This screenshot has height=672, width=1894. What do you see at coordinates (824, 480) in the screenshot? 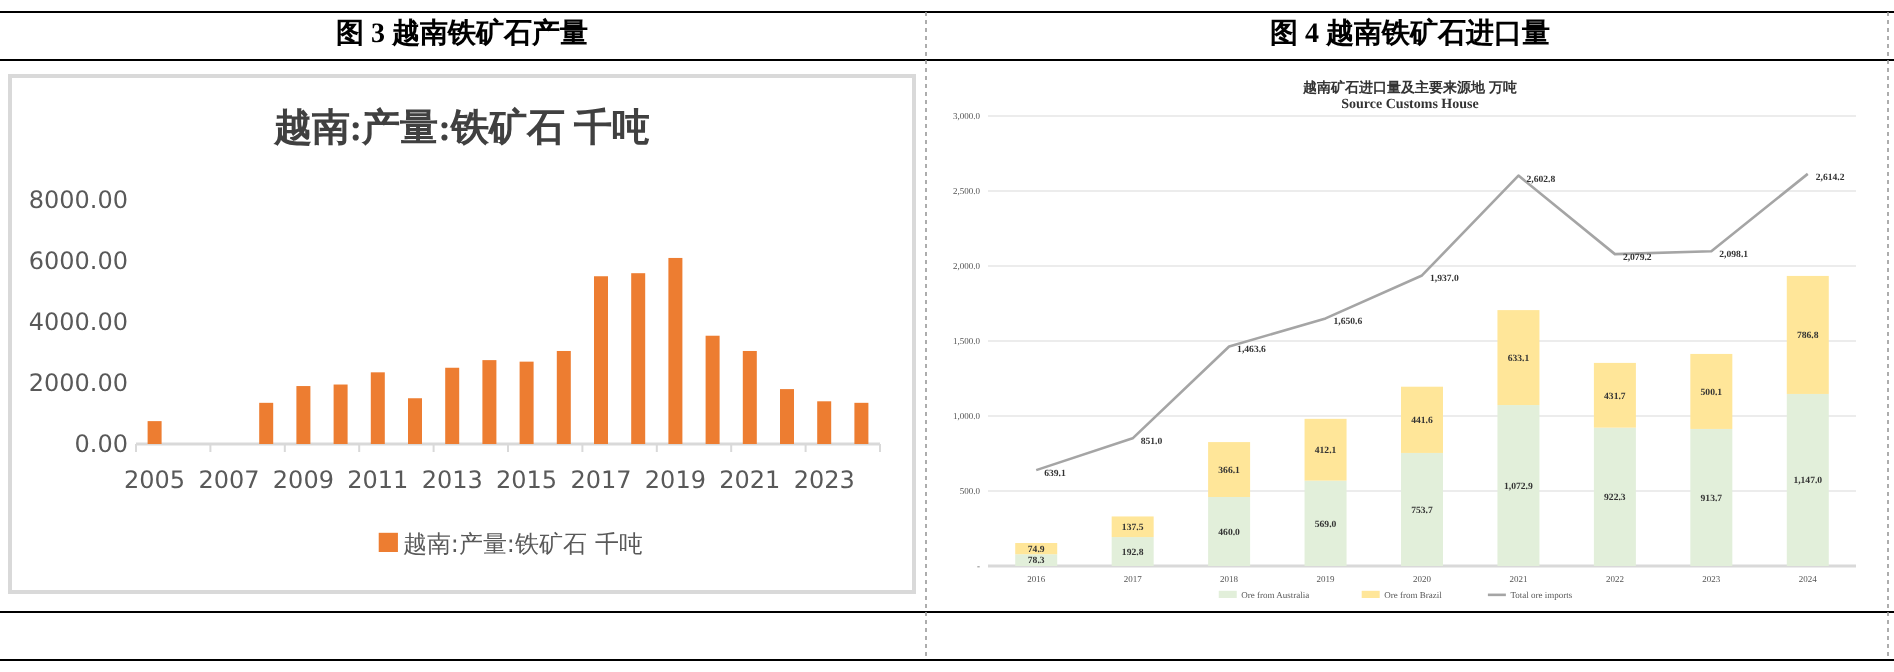
I see `x-tick-label: 2023` at bounding box center [824, 480].